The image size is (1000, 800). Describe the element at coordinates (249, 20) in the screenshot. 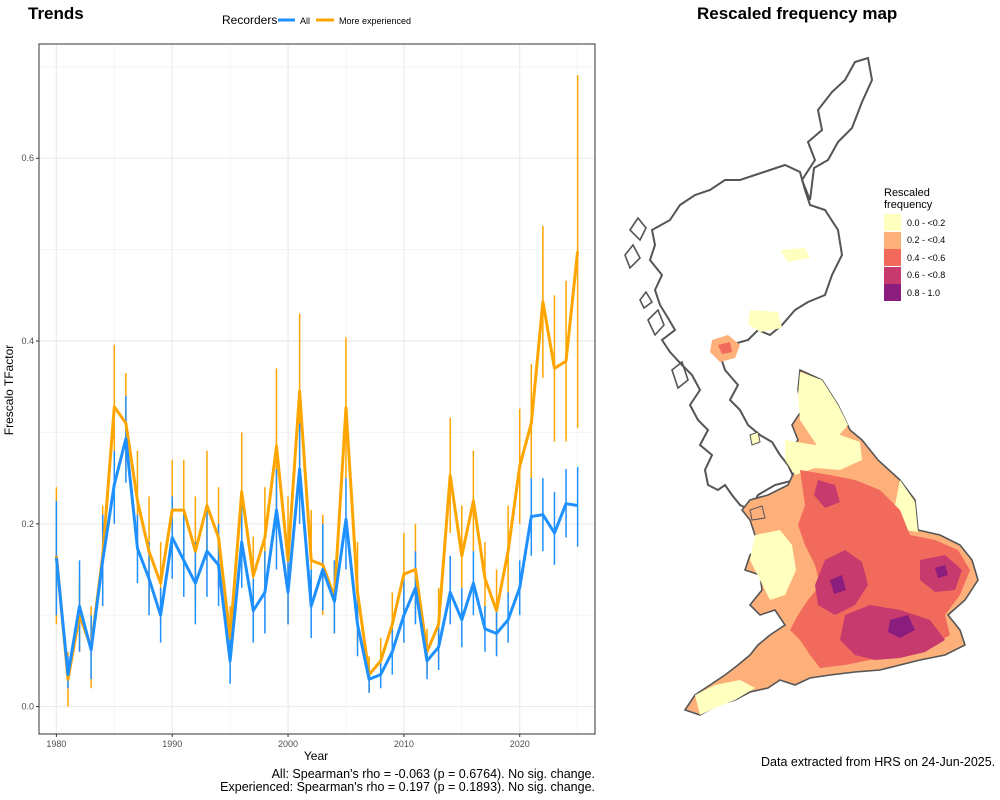

I see `legend-title: Recorders` at that location.